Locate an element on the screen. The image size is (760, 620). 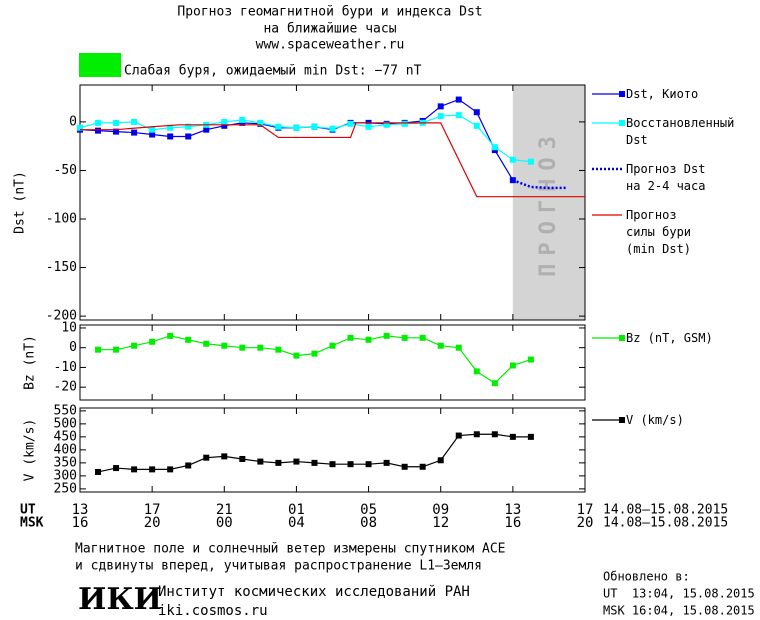
y-tick-label: 400 is located at coordinates (65, 449).